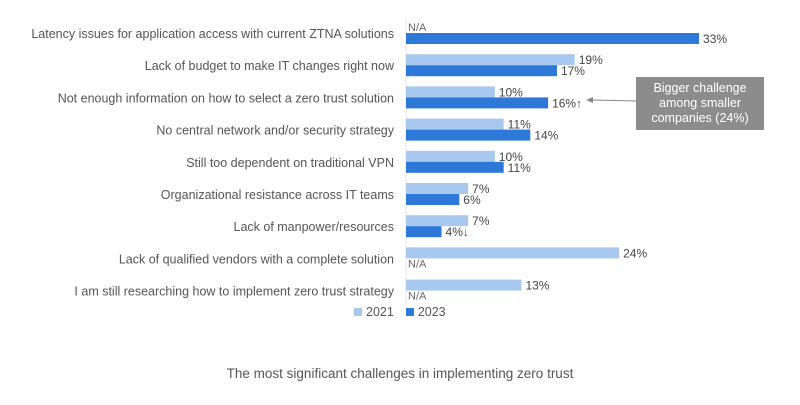 The width and height of the screenshot is (800, 405). What do you see at coordinates (472, 200) in the screenshot?
I see `value-label-2023: 6%` at bounding box center [472, 200].